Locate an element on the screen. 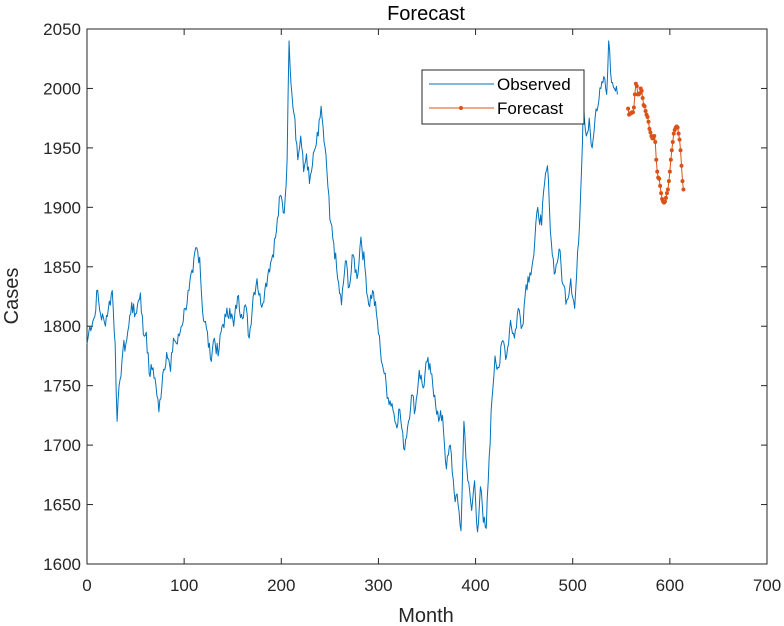 Image resolution: width=784 pixels, height=626 pixels. y-tick-label: 1700 is located at coordinates (62, 445).